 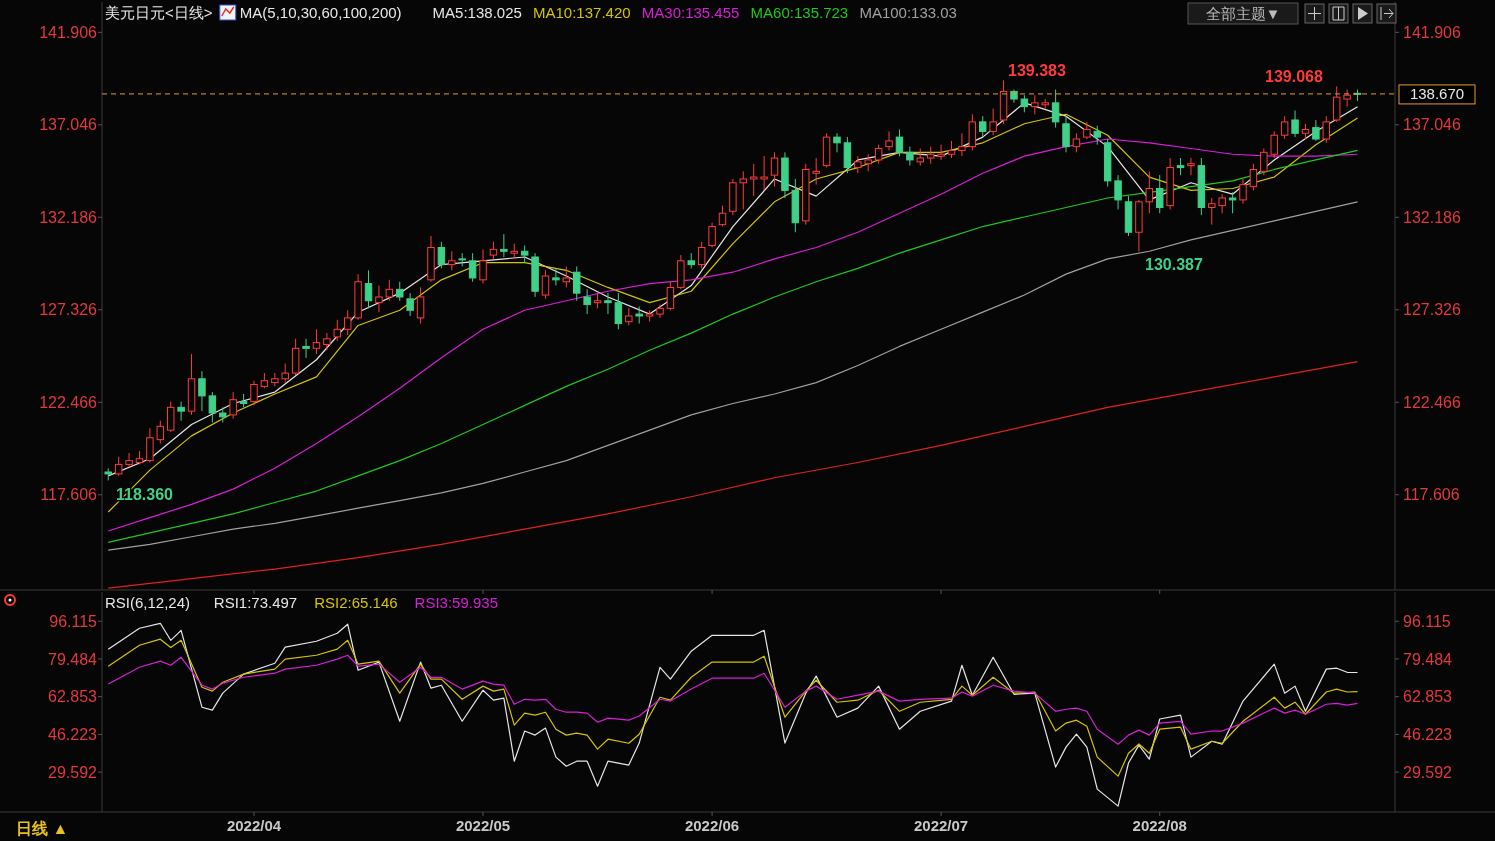 What do you see at coordinates (1432, 217) in the screenshot?
I see `y2-tick-label: 132.186` at bounding box center [1432, 217].